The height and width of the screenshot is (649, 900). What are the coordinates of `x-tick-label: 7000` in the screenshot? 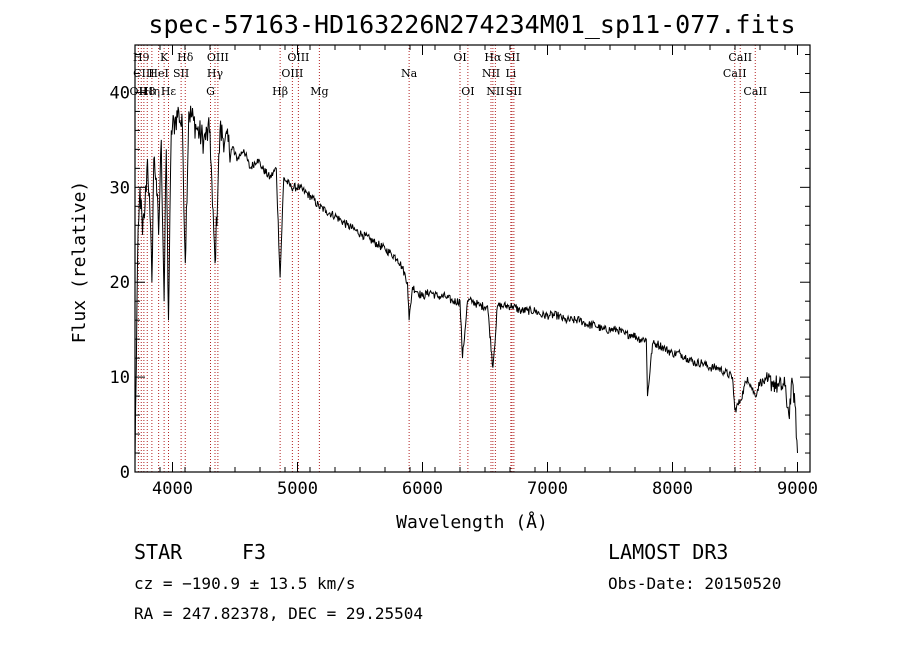 It's located at (547, 489).